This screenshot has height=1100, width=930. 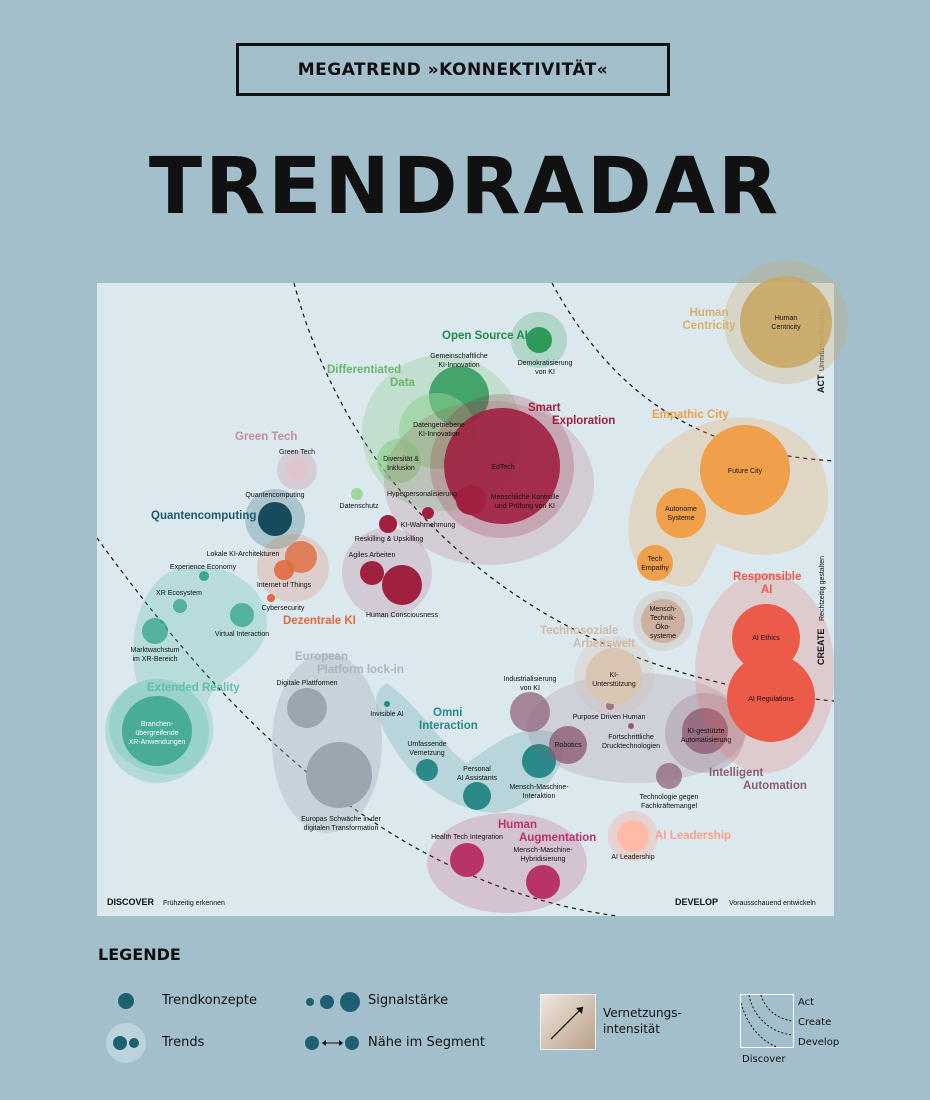 I want to click on svg-text: Demokratisierung, so click(x=545, y=363).